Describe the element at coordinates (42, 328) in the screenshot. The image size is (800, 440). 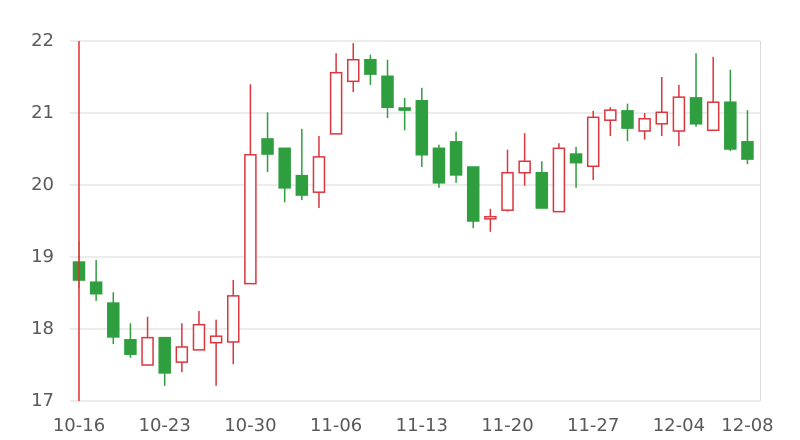
I see `y-tick-label: 18` at that location.